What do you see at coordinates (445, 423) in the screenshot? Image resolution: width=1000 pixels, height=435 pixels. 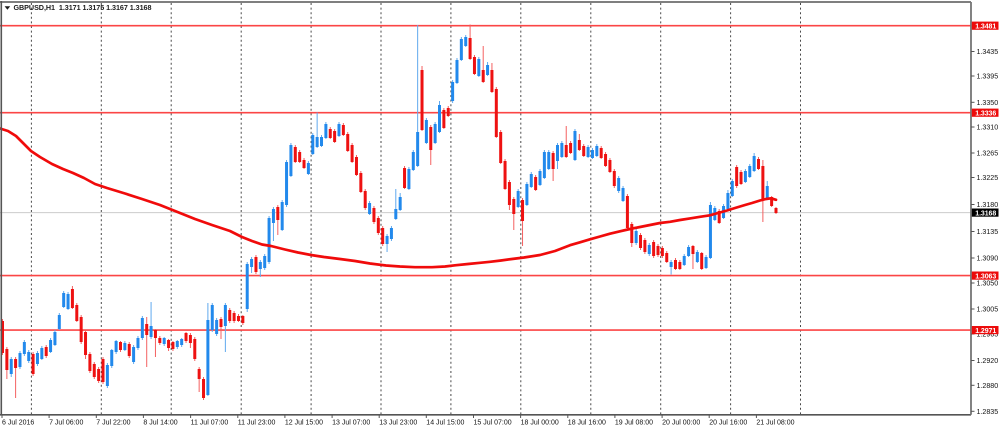 I see `svg-text: 14 Jul 15:00` at bounding box center [445, 423].